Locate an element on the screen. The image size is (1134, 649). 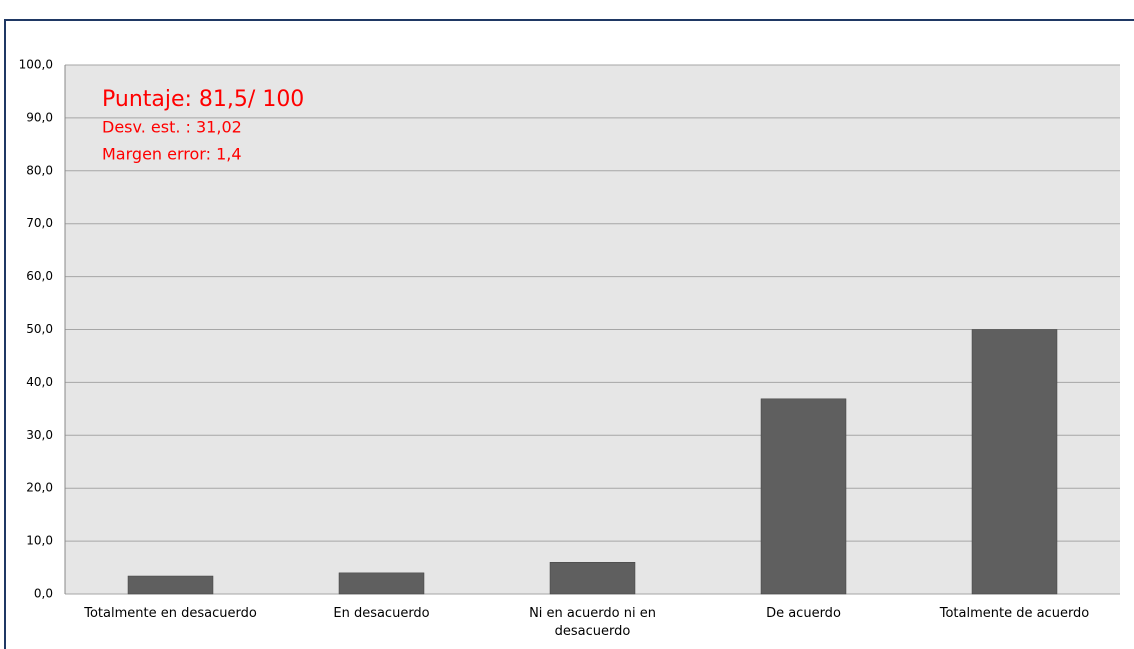
y-tick-label: 0,0 is located at coordinates (43, 594).